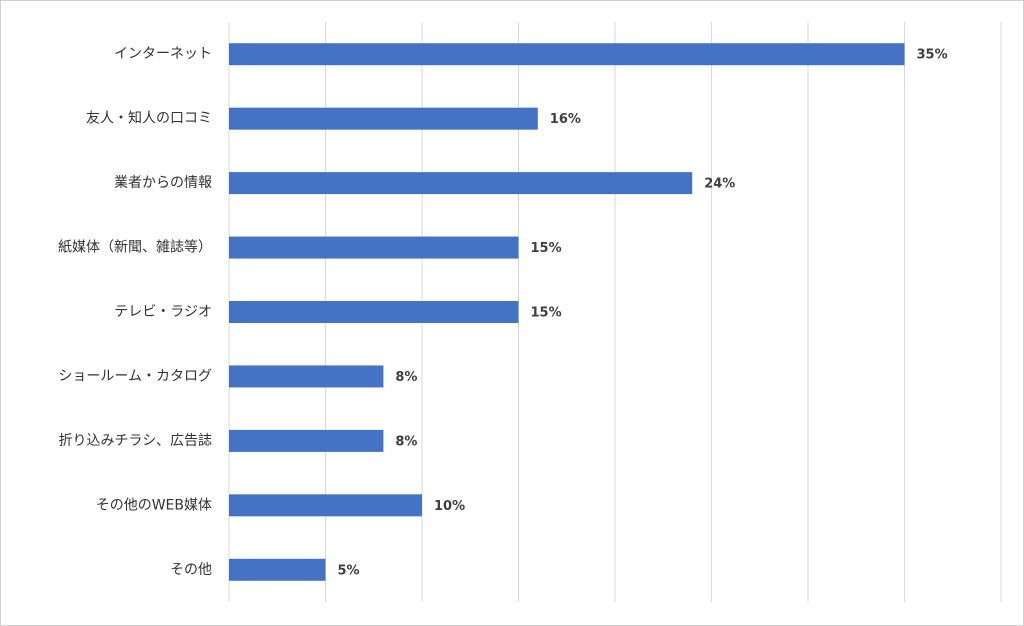 The height and width of the screenshot is (626, 1024). I want to click on value-label: 10%, so click(449, 506).